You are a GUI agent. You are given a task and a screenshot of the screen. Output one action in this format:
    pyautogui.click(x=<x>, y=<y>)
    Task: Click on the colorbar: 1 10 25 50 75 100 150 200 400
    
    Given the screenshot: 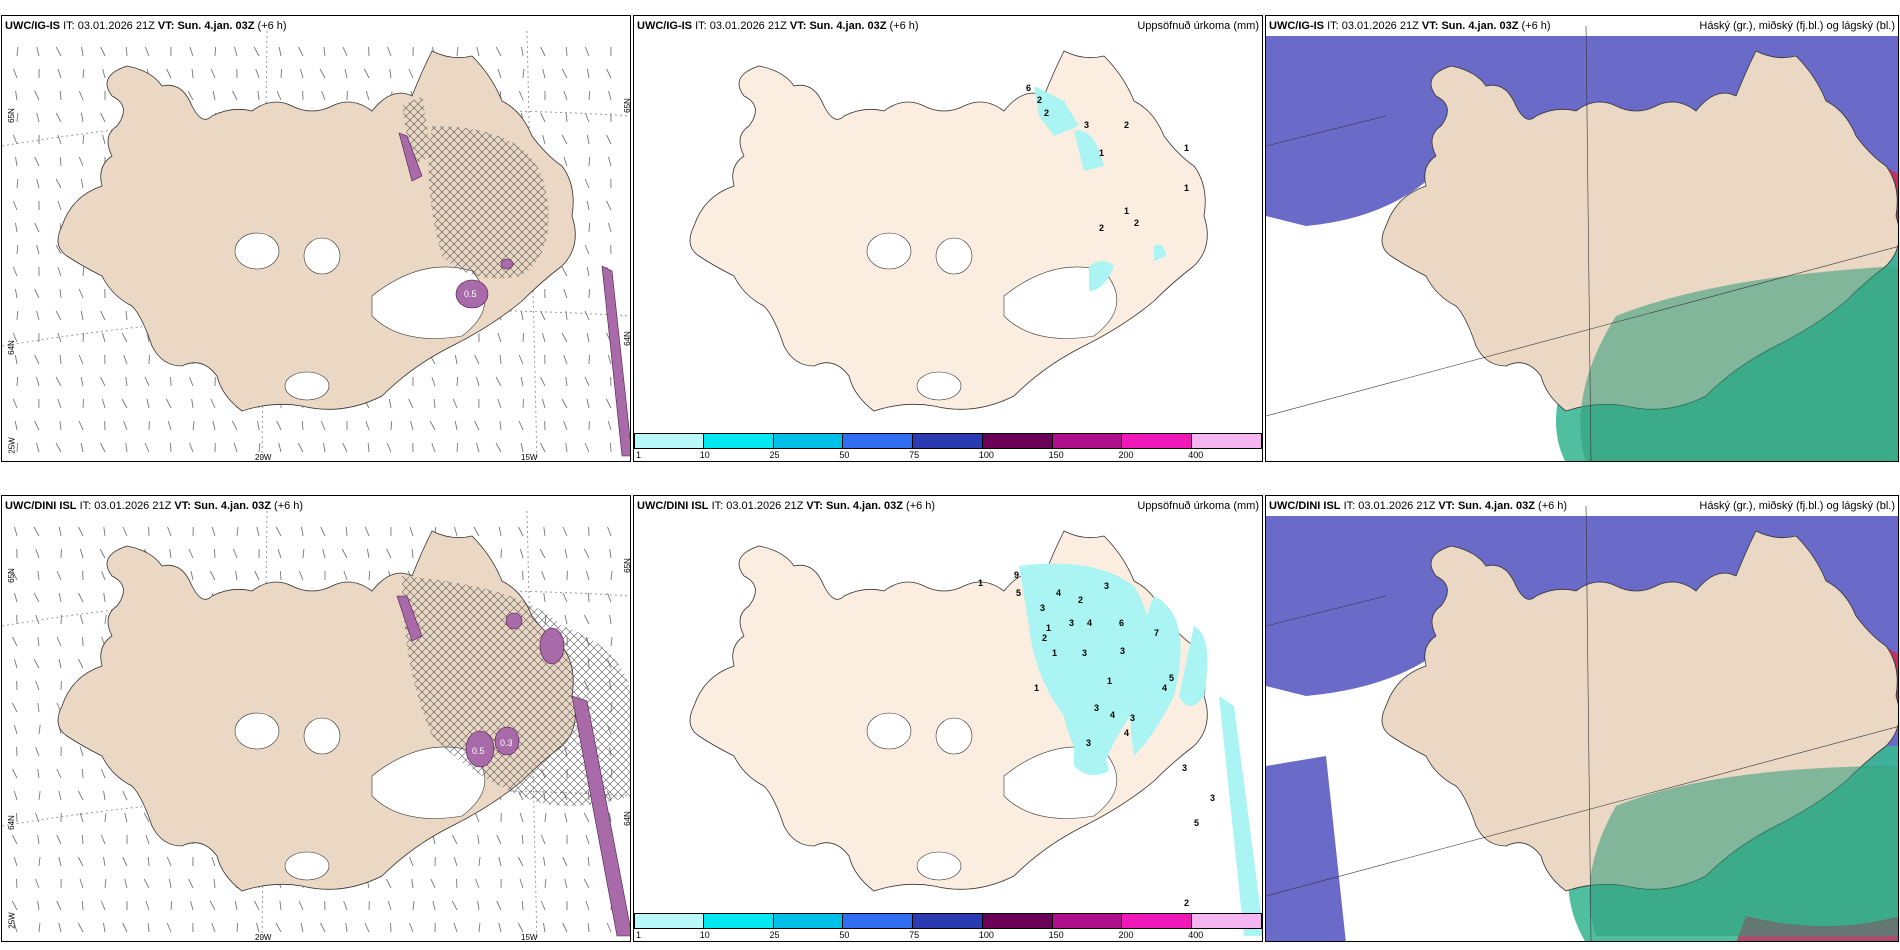 What is the action you would take?
    pyautogui.click(x=948, y=927)
    